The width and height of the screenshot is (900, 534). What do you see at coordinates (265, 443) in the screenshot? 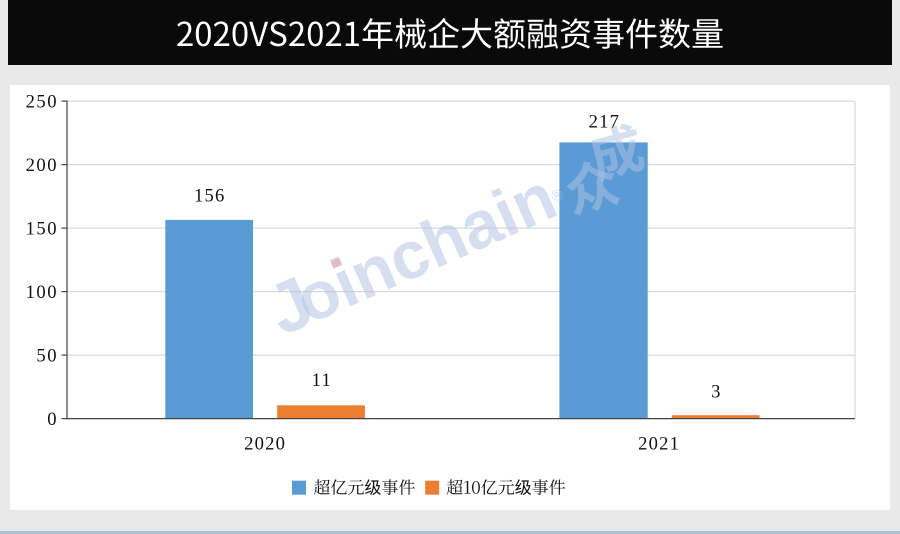
I see `svg-text: 2020` at bounding box center [265, 443].